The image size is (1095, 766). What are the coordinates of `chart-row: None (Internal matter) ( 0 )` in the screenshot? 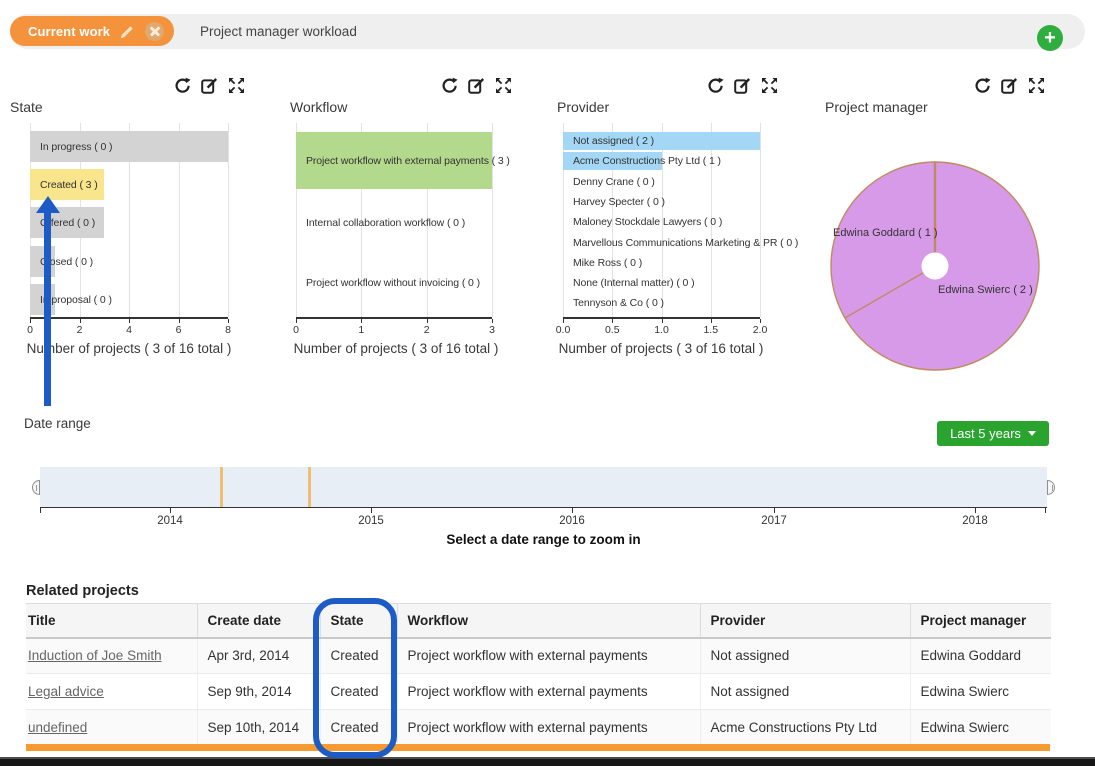 It's located at (661, 283).